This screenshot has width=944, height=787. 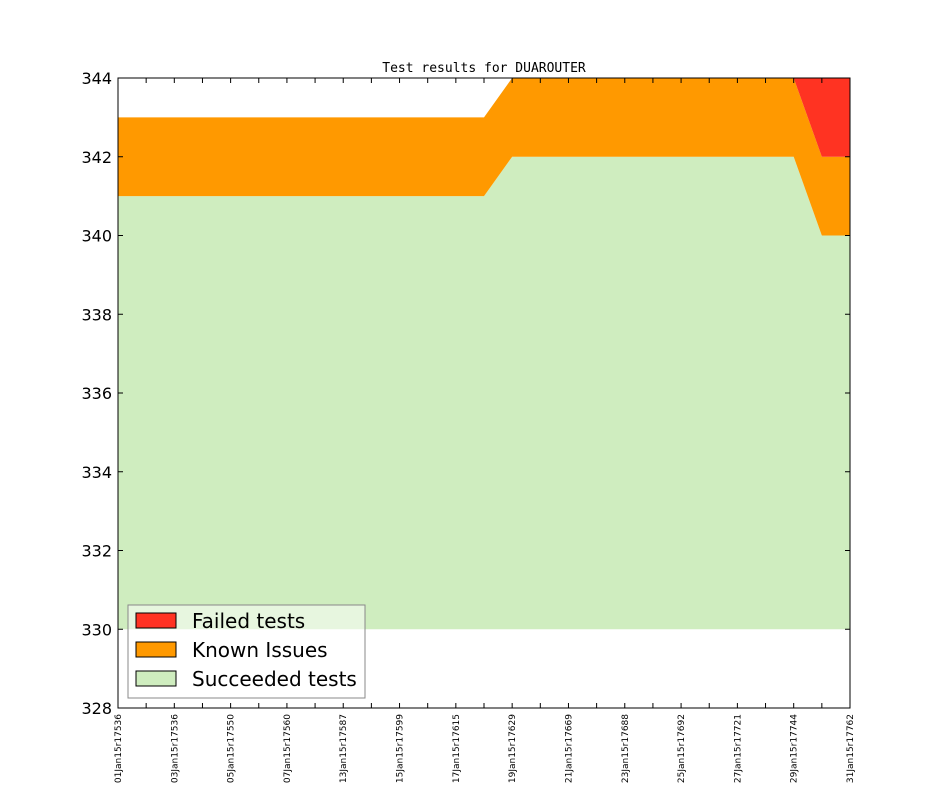 What do you see at coordinates (96, 393) in the screenshot?
I see `y-tick-label: 336` at bounding box center [96, 393].